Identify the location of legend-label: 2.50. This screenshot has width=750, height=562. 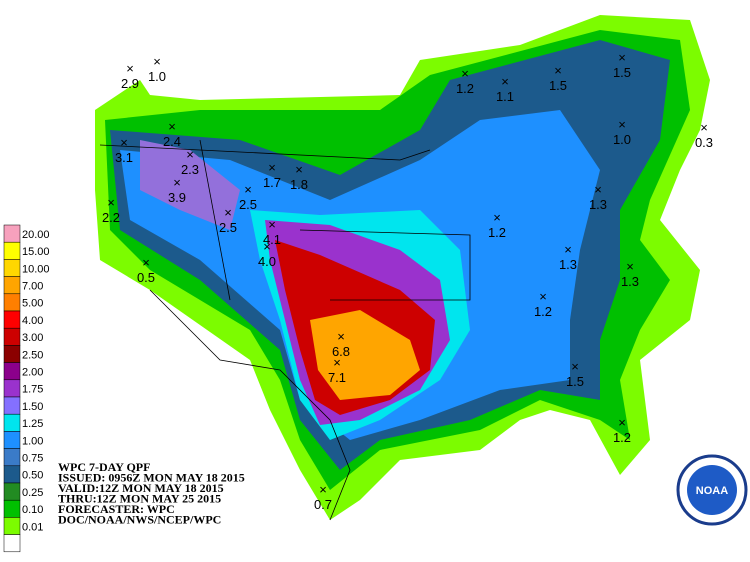
(32, 355).